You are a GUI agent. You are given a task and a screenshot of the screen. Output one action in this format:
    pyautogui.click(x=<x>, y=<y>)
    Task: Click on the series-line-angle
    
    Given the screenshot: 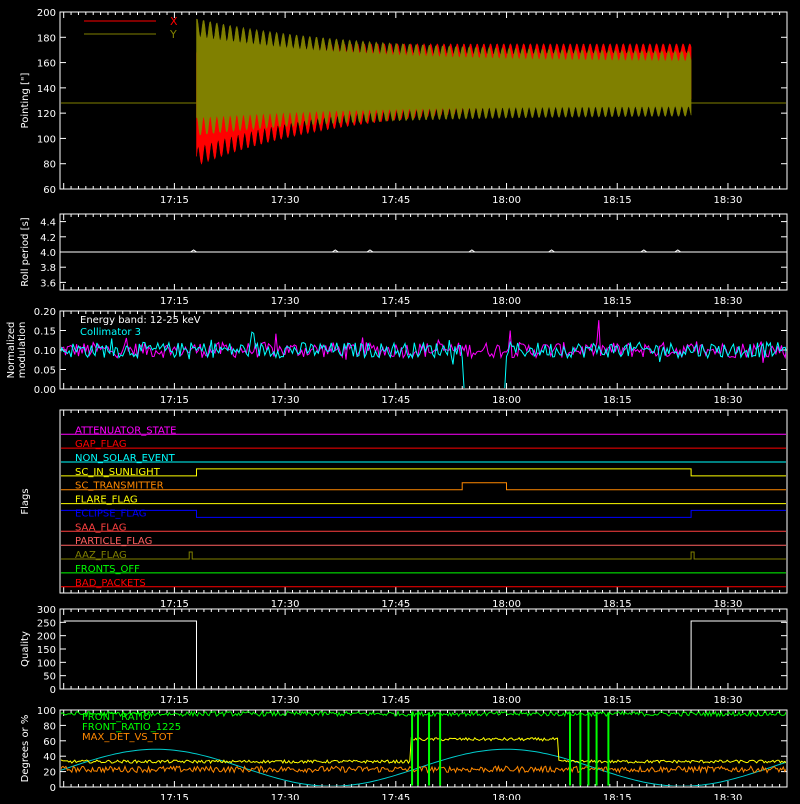 What is the action you would take?
    pyautogui.click(x=423, y=767)
    